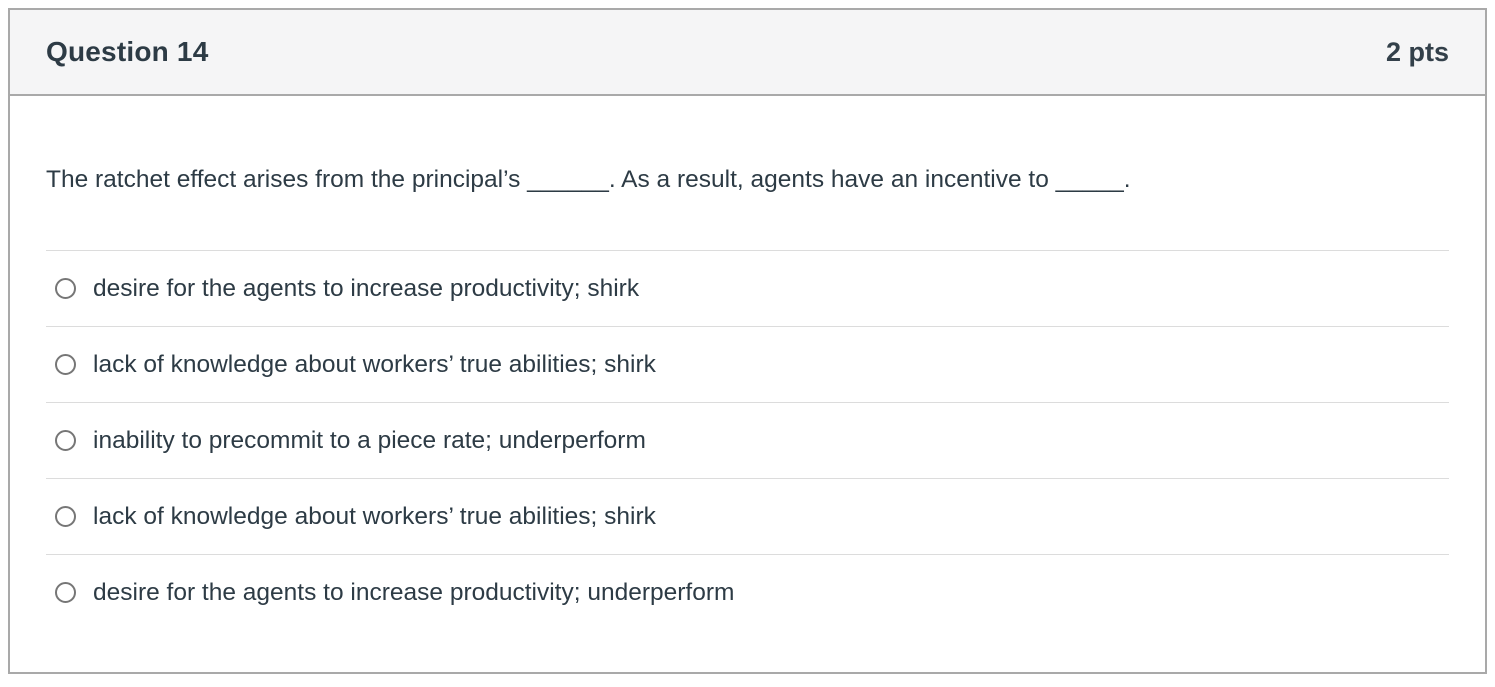  I want to click on question-points: 2 pts, so click(1417, 51).